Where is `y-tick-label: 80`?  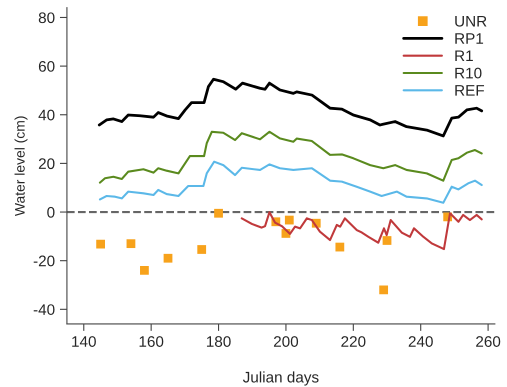 y-tick-label: 80 is located at coordinates (46, 18).